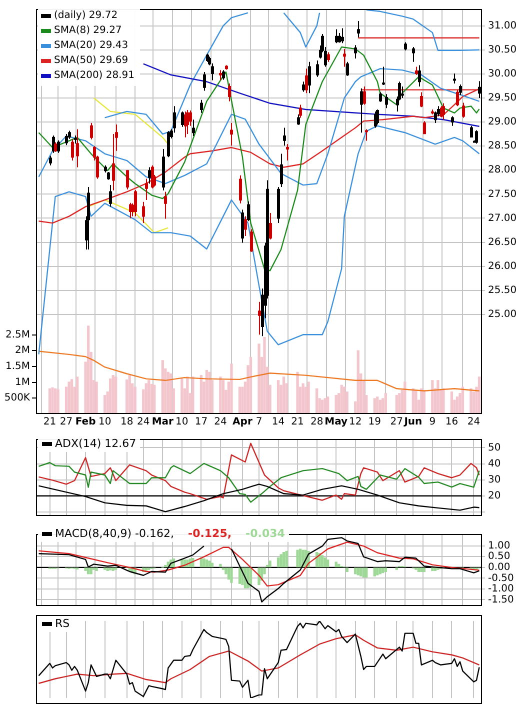 This screenshot has height=706, width=526. What do you see at coordinates (127, 422) in the screenshot?
I see `x-tick-label: 18` at bounding box center [127, 422].